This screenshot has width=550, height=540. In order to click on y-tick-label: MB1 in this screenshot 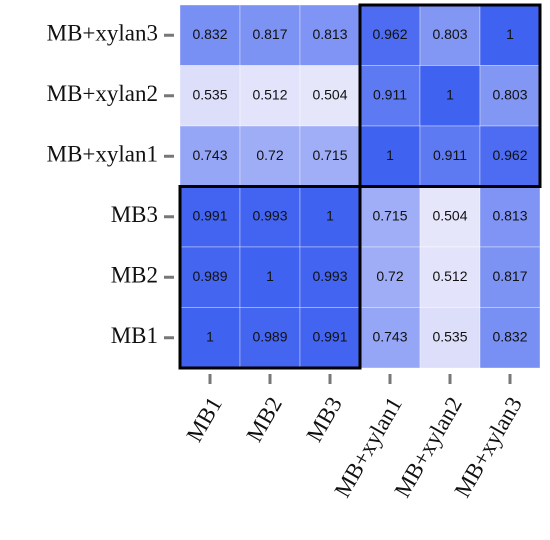, I will do `click(134, 335)`.